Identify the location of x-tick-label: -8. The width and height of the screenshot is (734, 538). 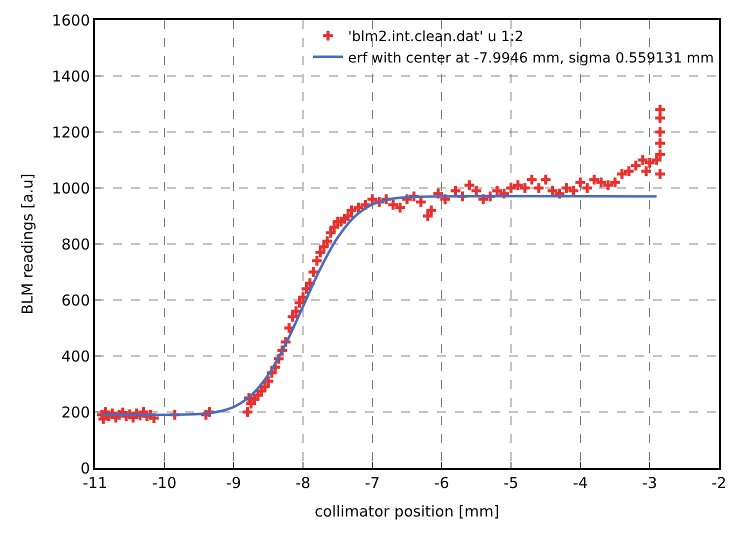
(303, 483).